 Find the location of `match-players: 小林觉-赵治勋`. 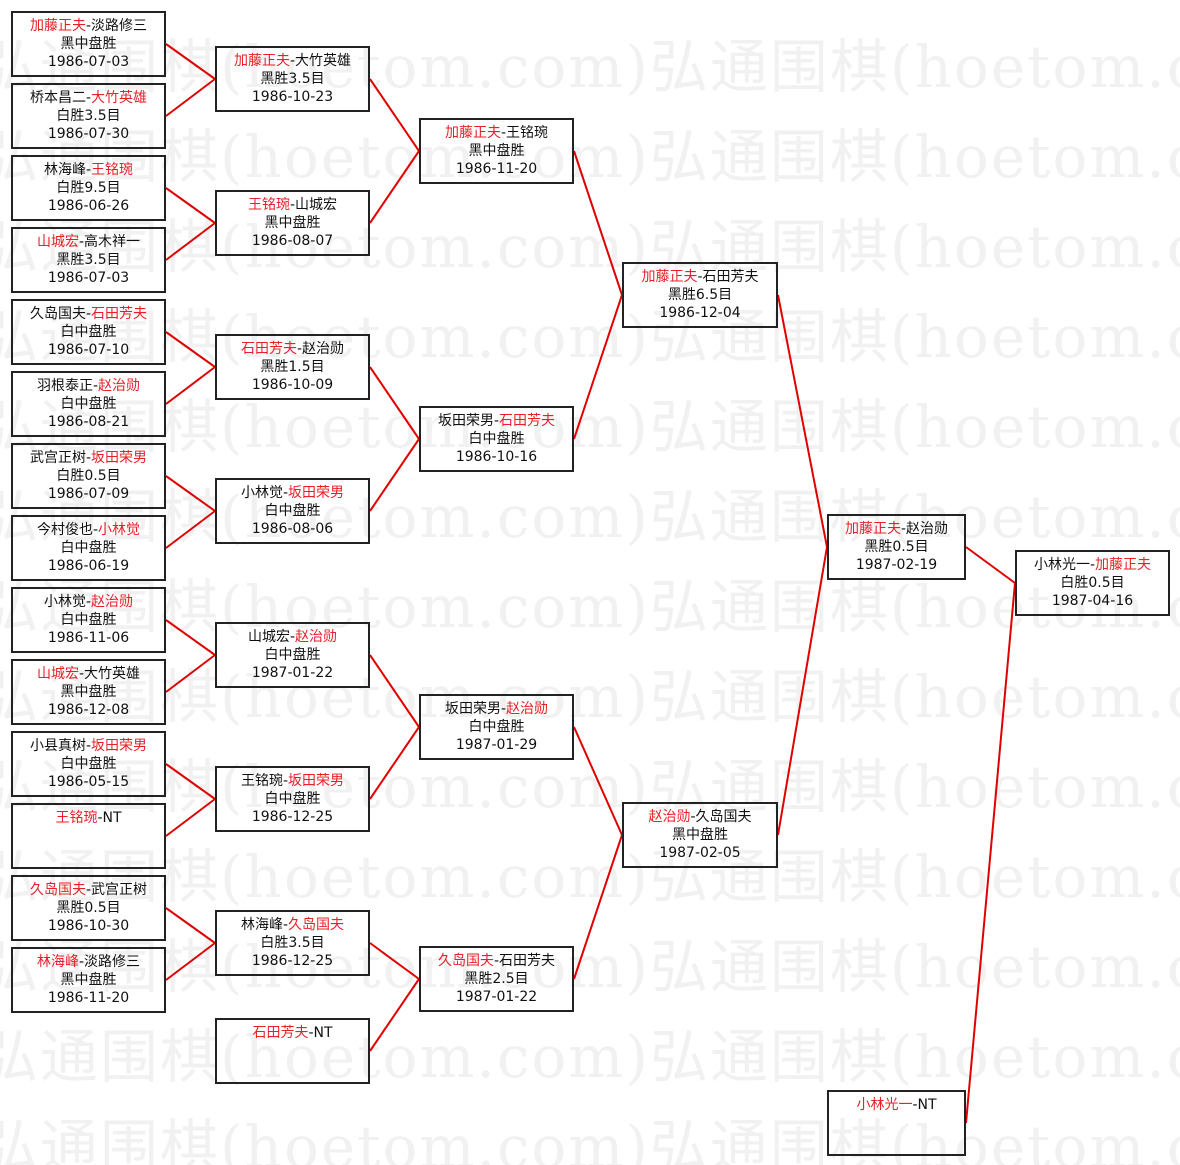

match-players: 小林觉-赵治勋 is located at coordinates (88, 602).